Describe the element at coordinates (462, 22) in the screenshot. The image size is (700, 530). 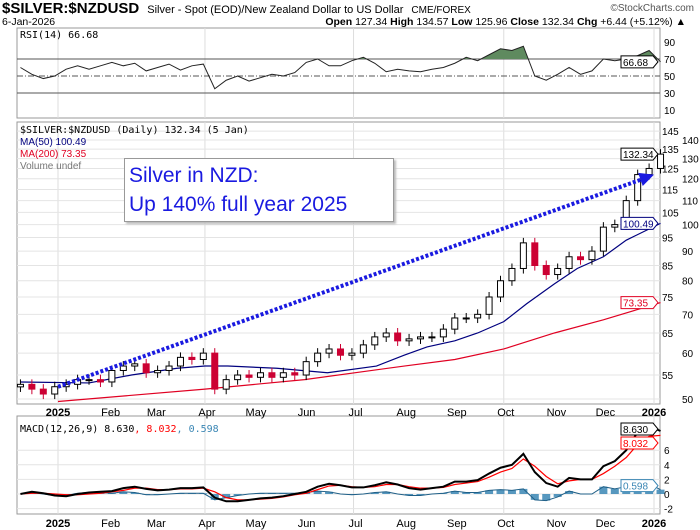
I see `low-label: Low` at that location.